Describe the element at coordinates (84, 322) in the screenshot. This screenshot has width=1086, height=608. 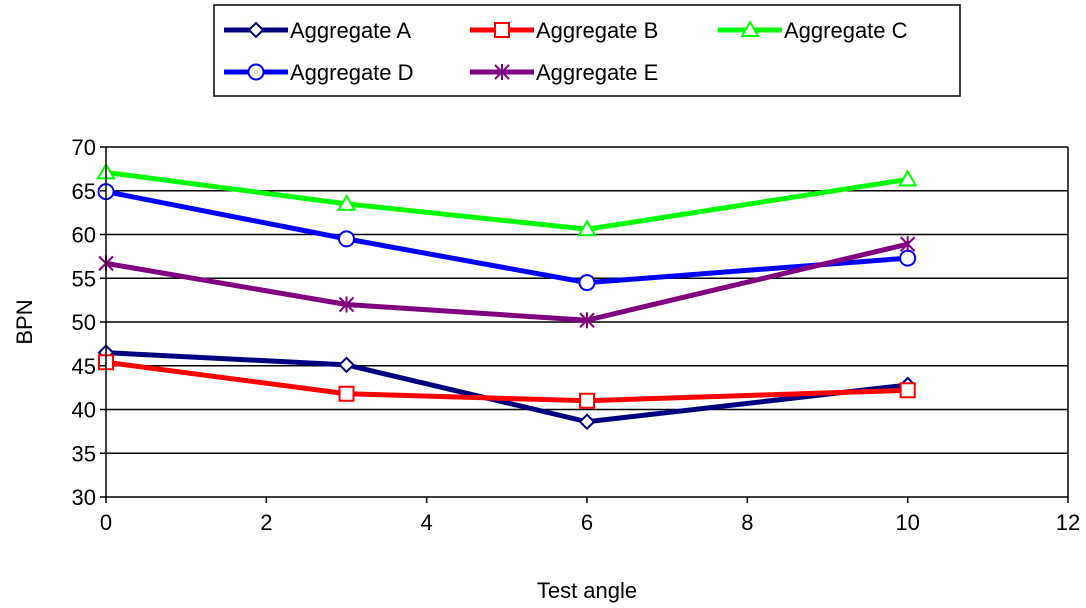
I see `y-tick-label: 50` at that location.